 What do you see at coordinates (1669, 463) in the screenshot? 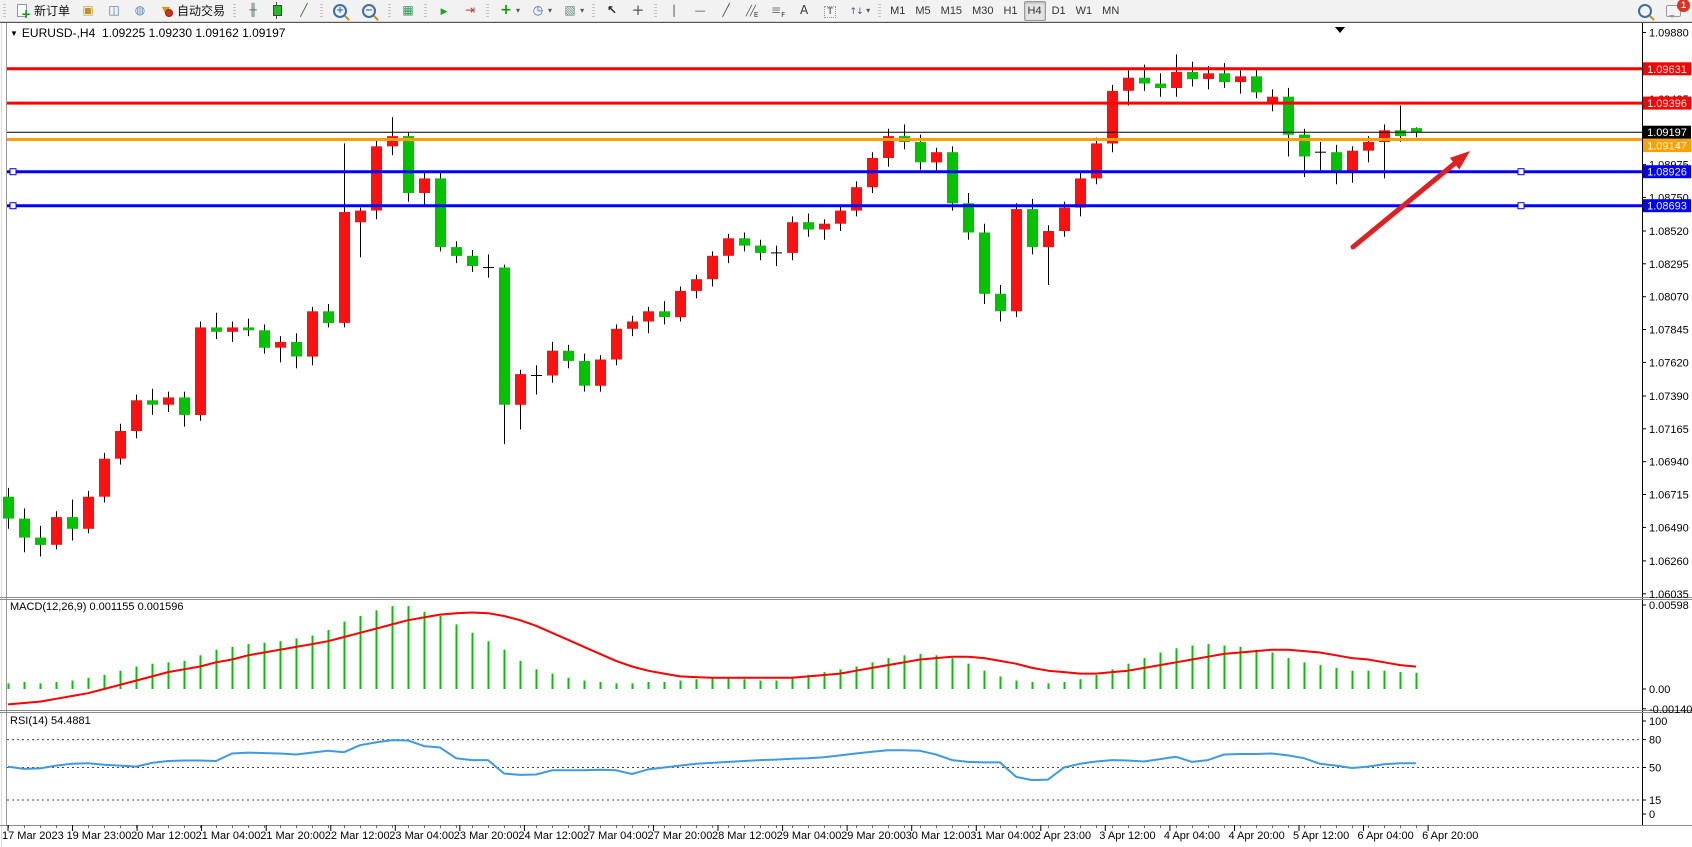
I see `price-tick-label: 1.06940` at bounding box center [1669, 463].